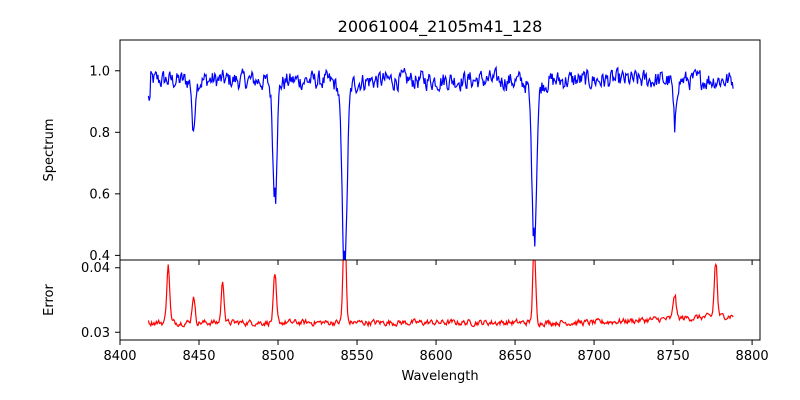 This screenshot has height=400, width=800. What do you see at coordinates (277, 356) in the screenshot?
I see `x-tick-label: 8500` at bounding box center [277, 356].